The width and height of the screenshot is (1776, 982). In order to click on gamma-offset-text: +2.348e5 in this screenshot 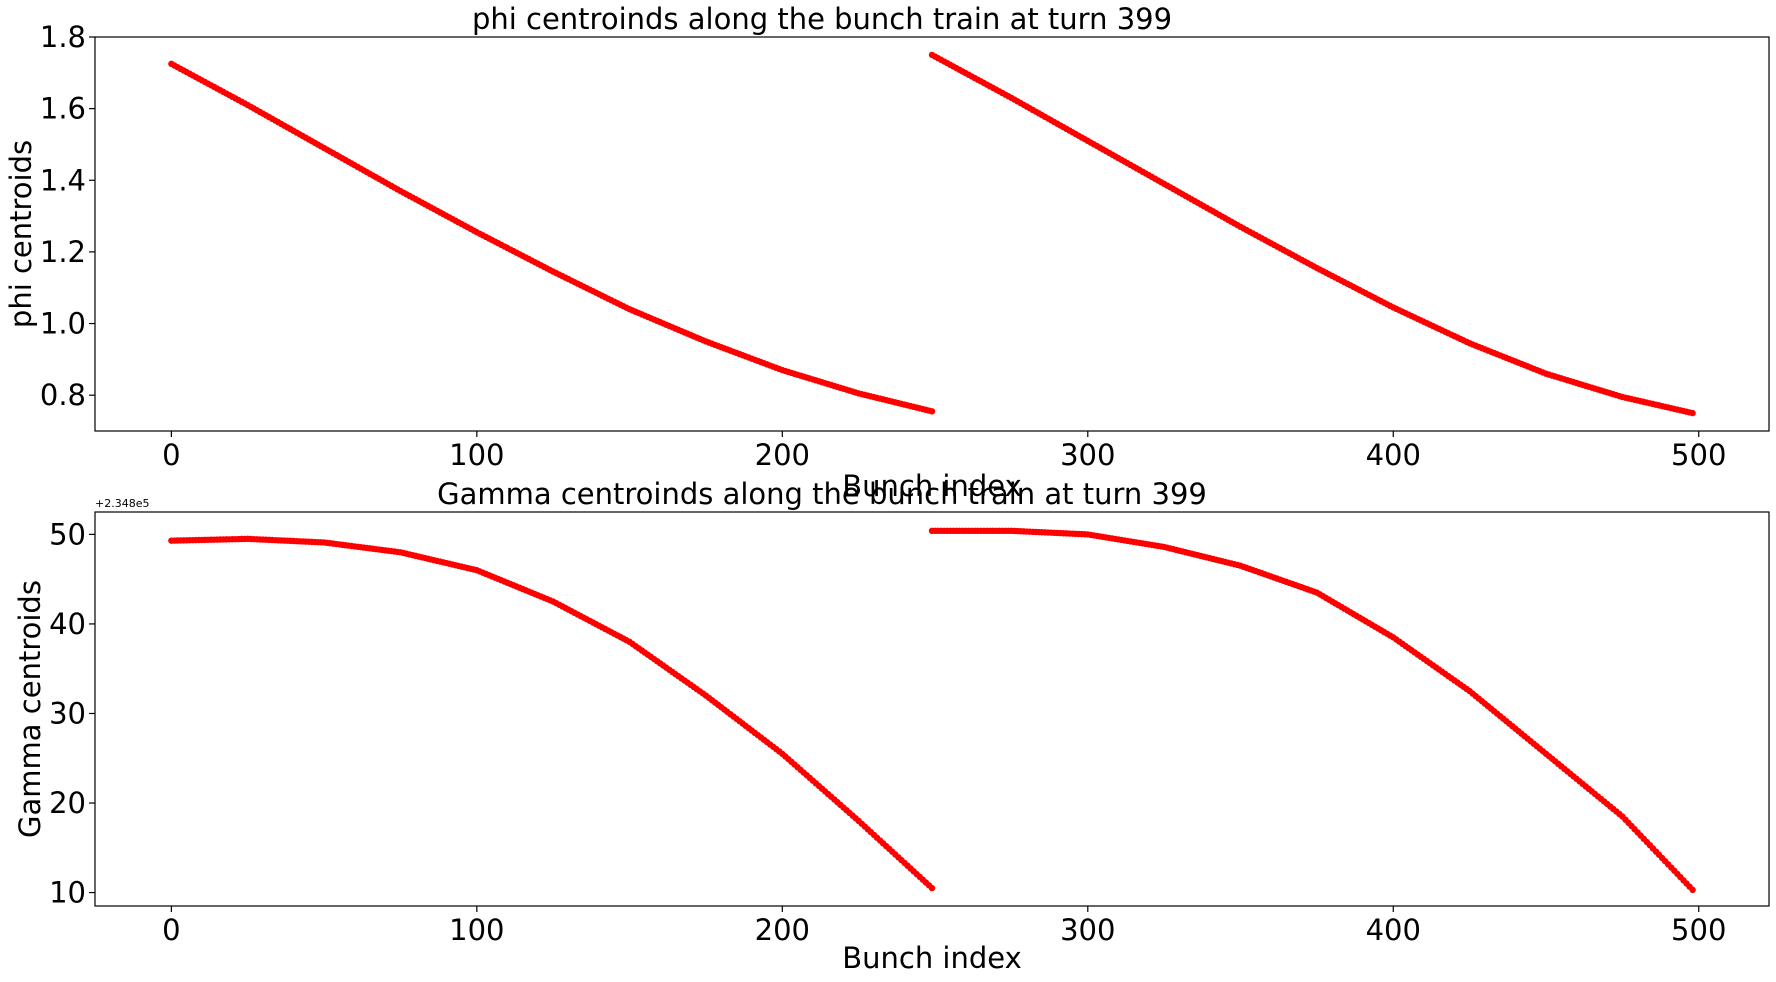, I will do `click(122, 503)`.